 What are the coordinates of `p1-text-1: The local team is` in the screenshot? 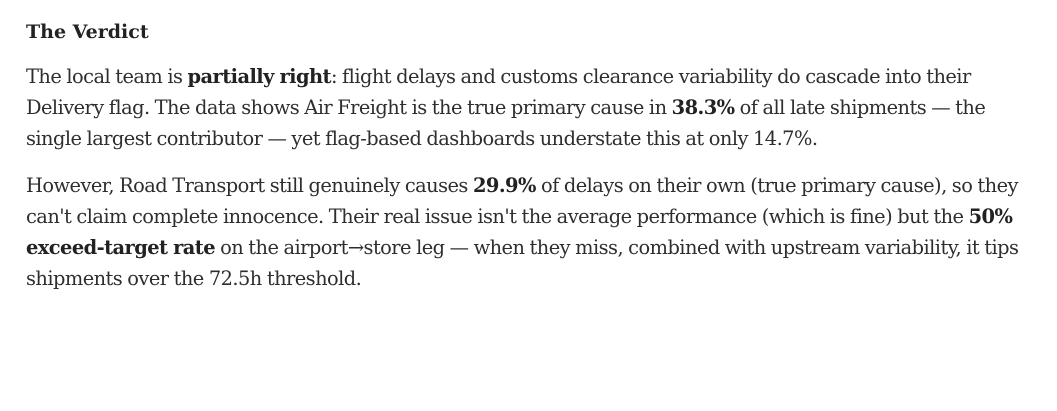 It's located at (107, 76).